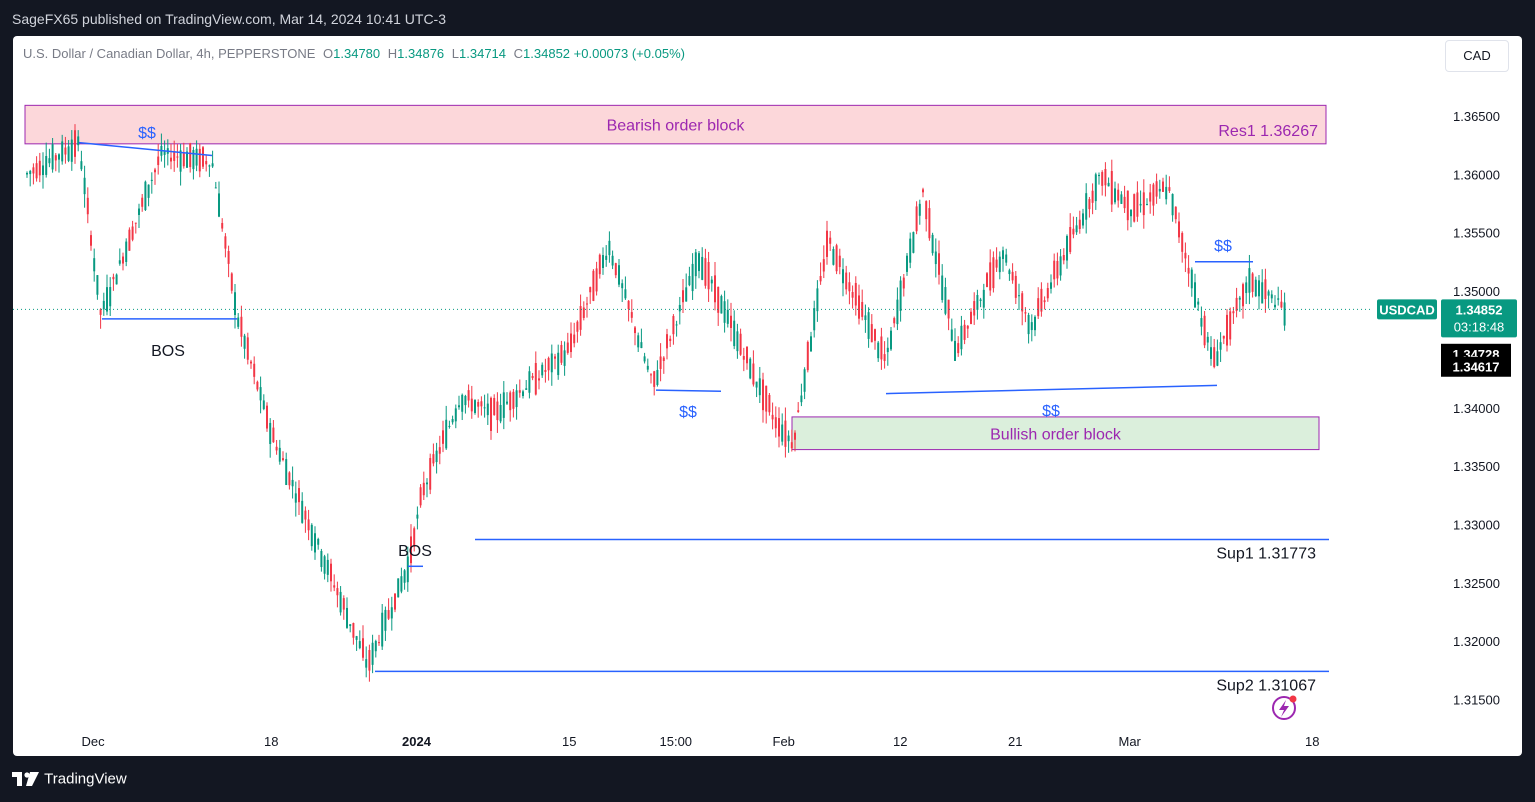  I want to click on level-tag-2-label: 1.34617, so click(1476, 367).